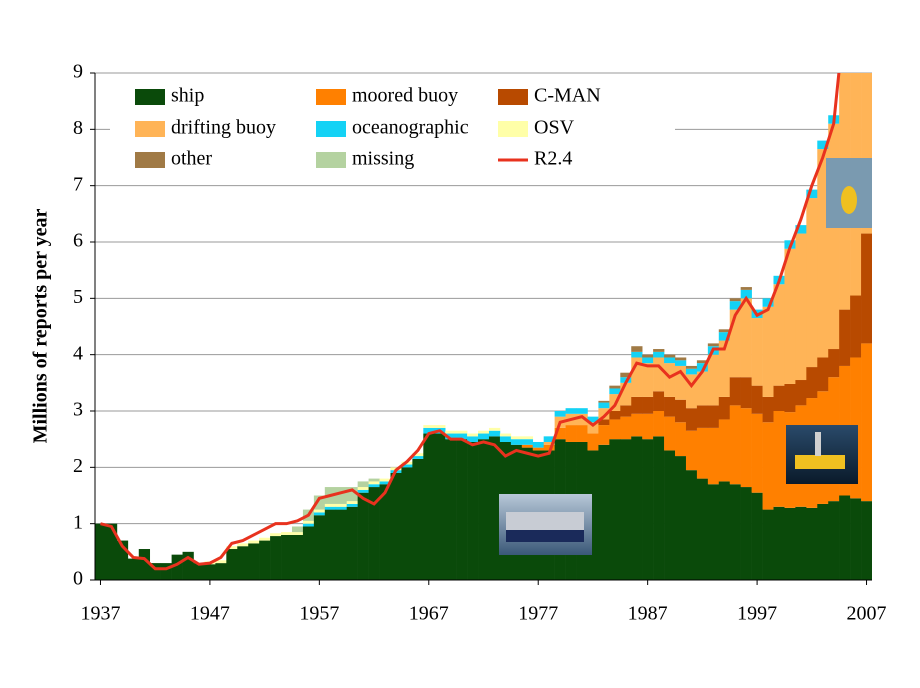 The width and height of the screenshot is (920, 688). I want to click on legend-box, so click(392, 128).